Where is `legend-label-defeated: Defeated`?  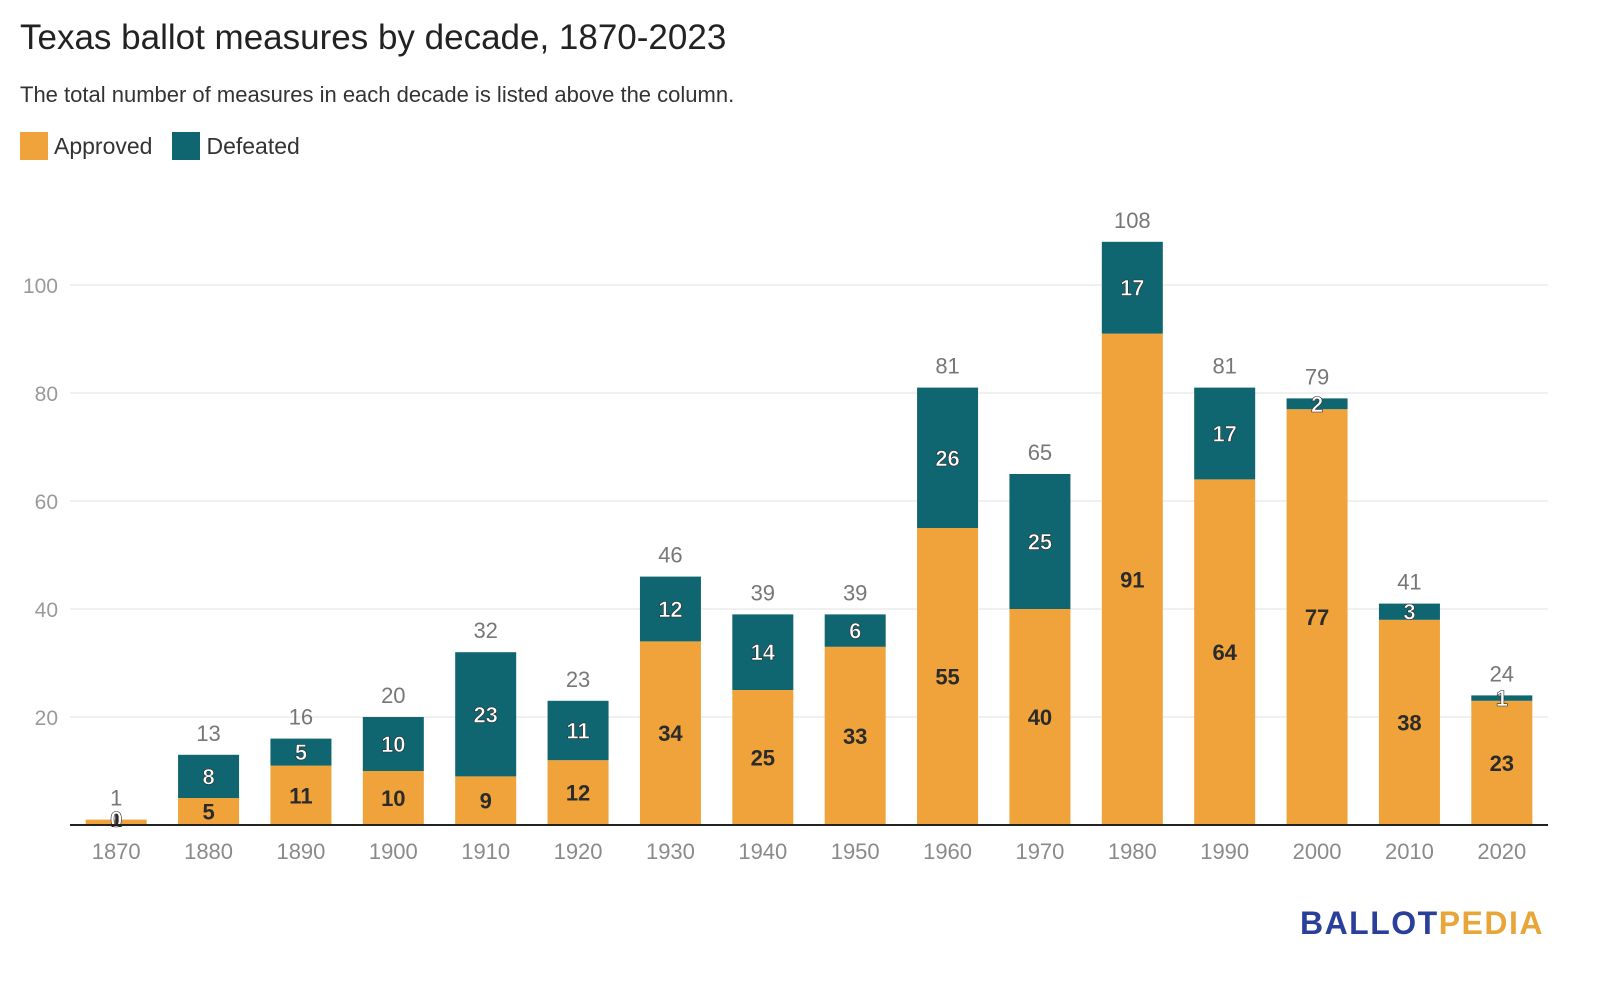 legend-label-defeated: Defeated is located at coordinates (253, 145).